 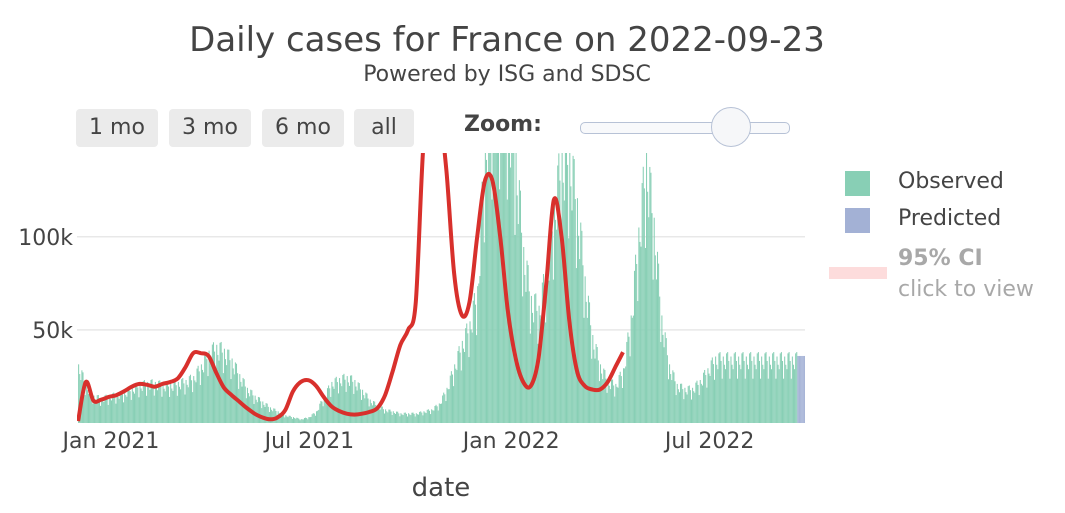 What do you see at coordinates (731, 127) in the screenshot?
I see `zoom-slider-handle` at bounding box center [731, 127].